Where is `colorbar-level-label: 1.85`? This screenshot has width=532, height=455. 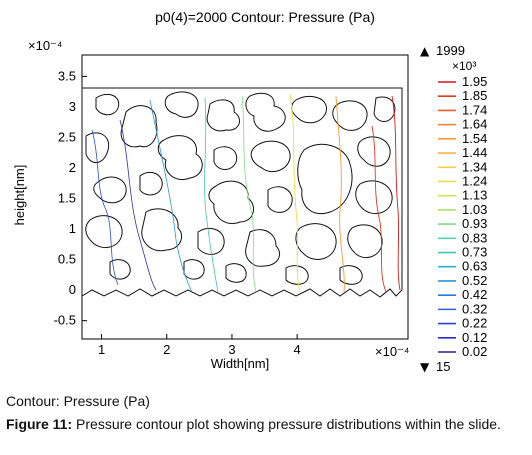
colorbar-level-label: 1.85 is located at coordinates (474, 95).